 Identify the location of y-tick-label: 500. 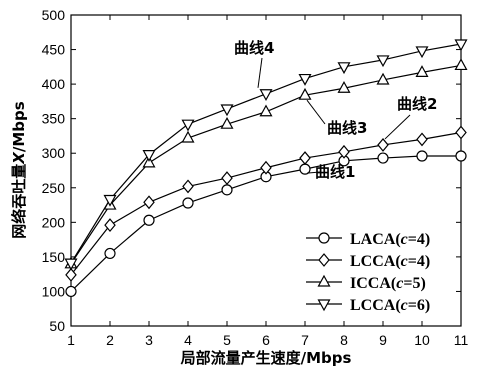
(54, 15).